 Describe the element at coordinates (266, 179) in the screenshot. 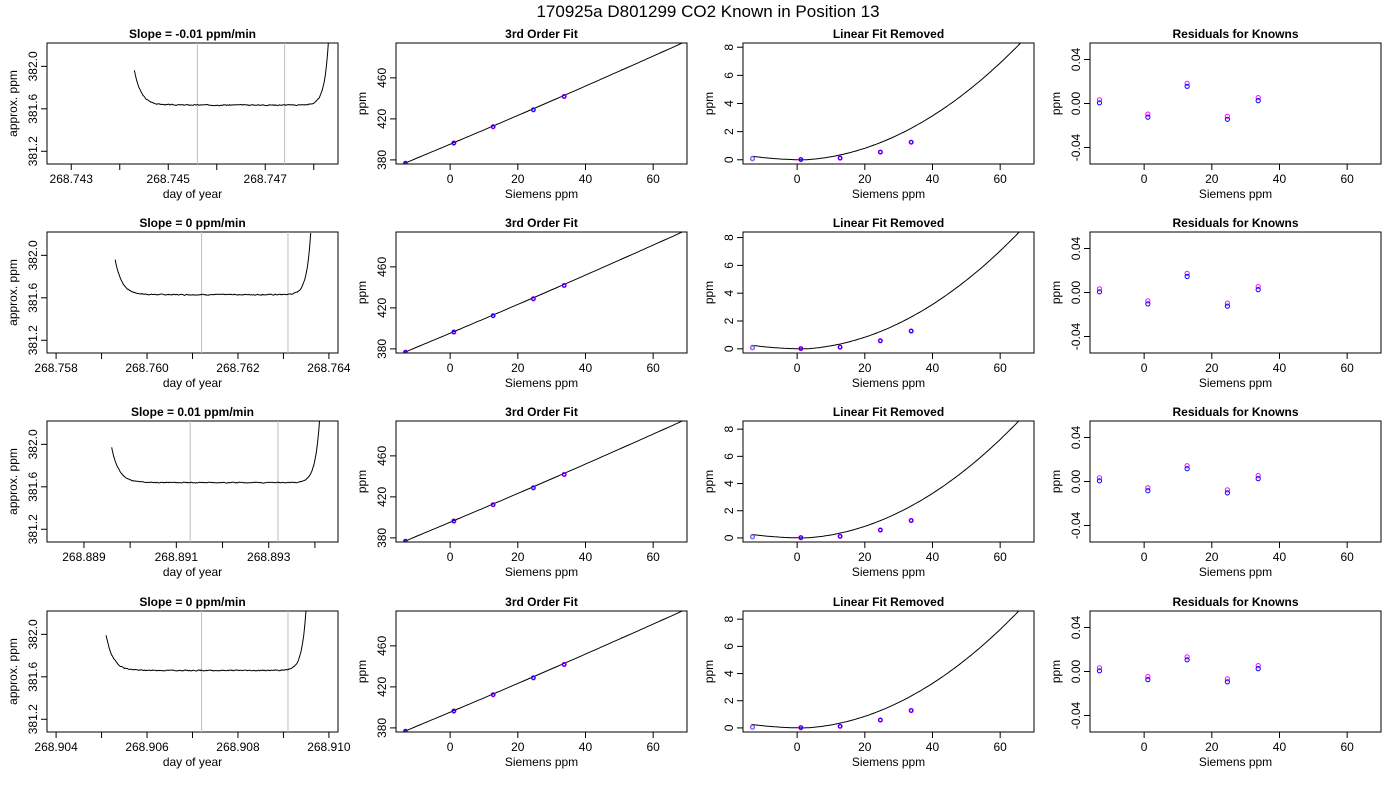

I see `x-tick-label: 268.747` at that location.